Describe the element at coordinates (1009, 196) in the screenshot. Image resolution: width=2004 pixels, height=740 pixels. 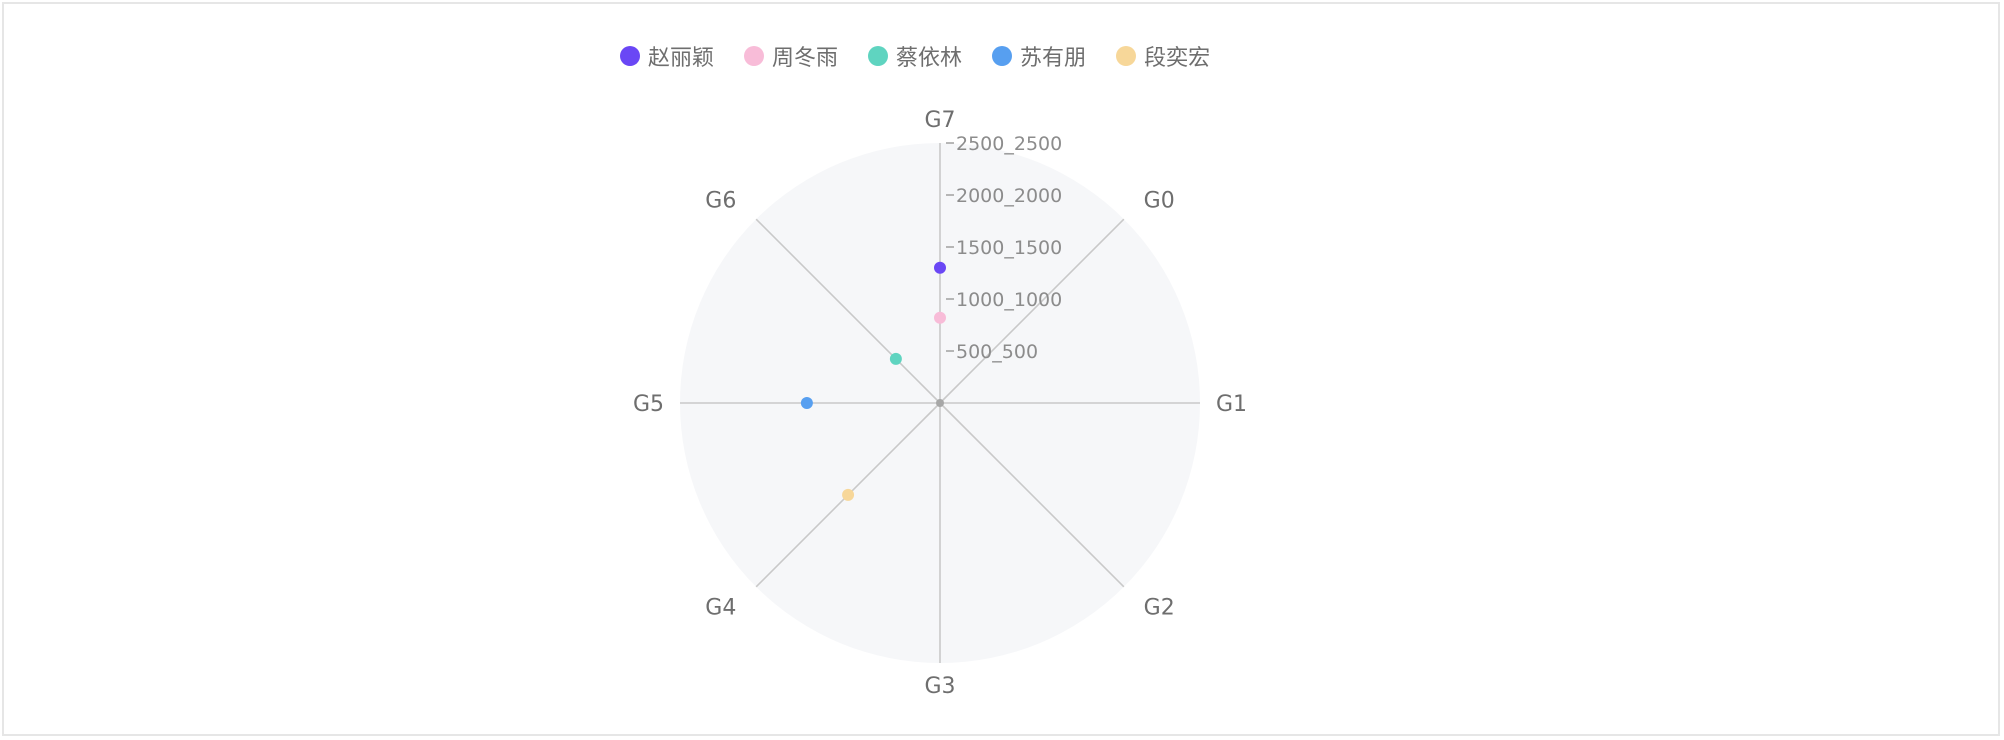
I see `radial-tick-label-3: 2000_2000` at that location.